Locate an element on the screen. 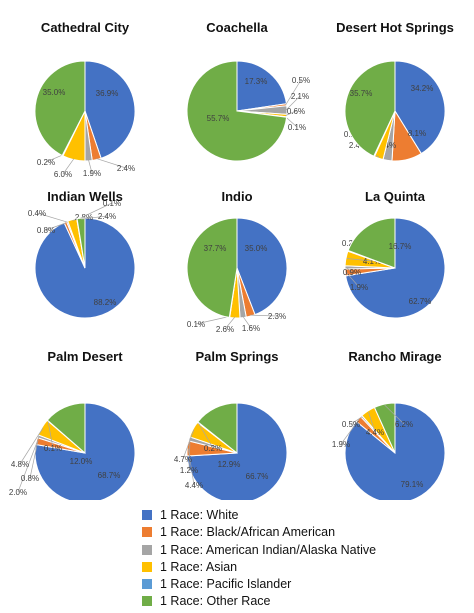  legend-label: 1 Race: Asian is located at coordinates (199, 566).